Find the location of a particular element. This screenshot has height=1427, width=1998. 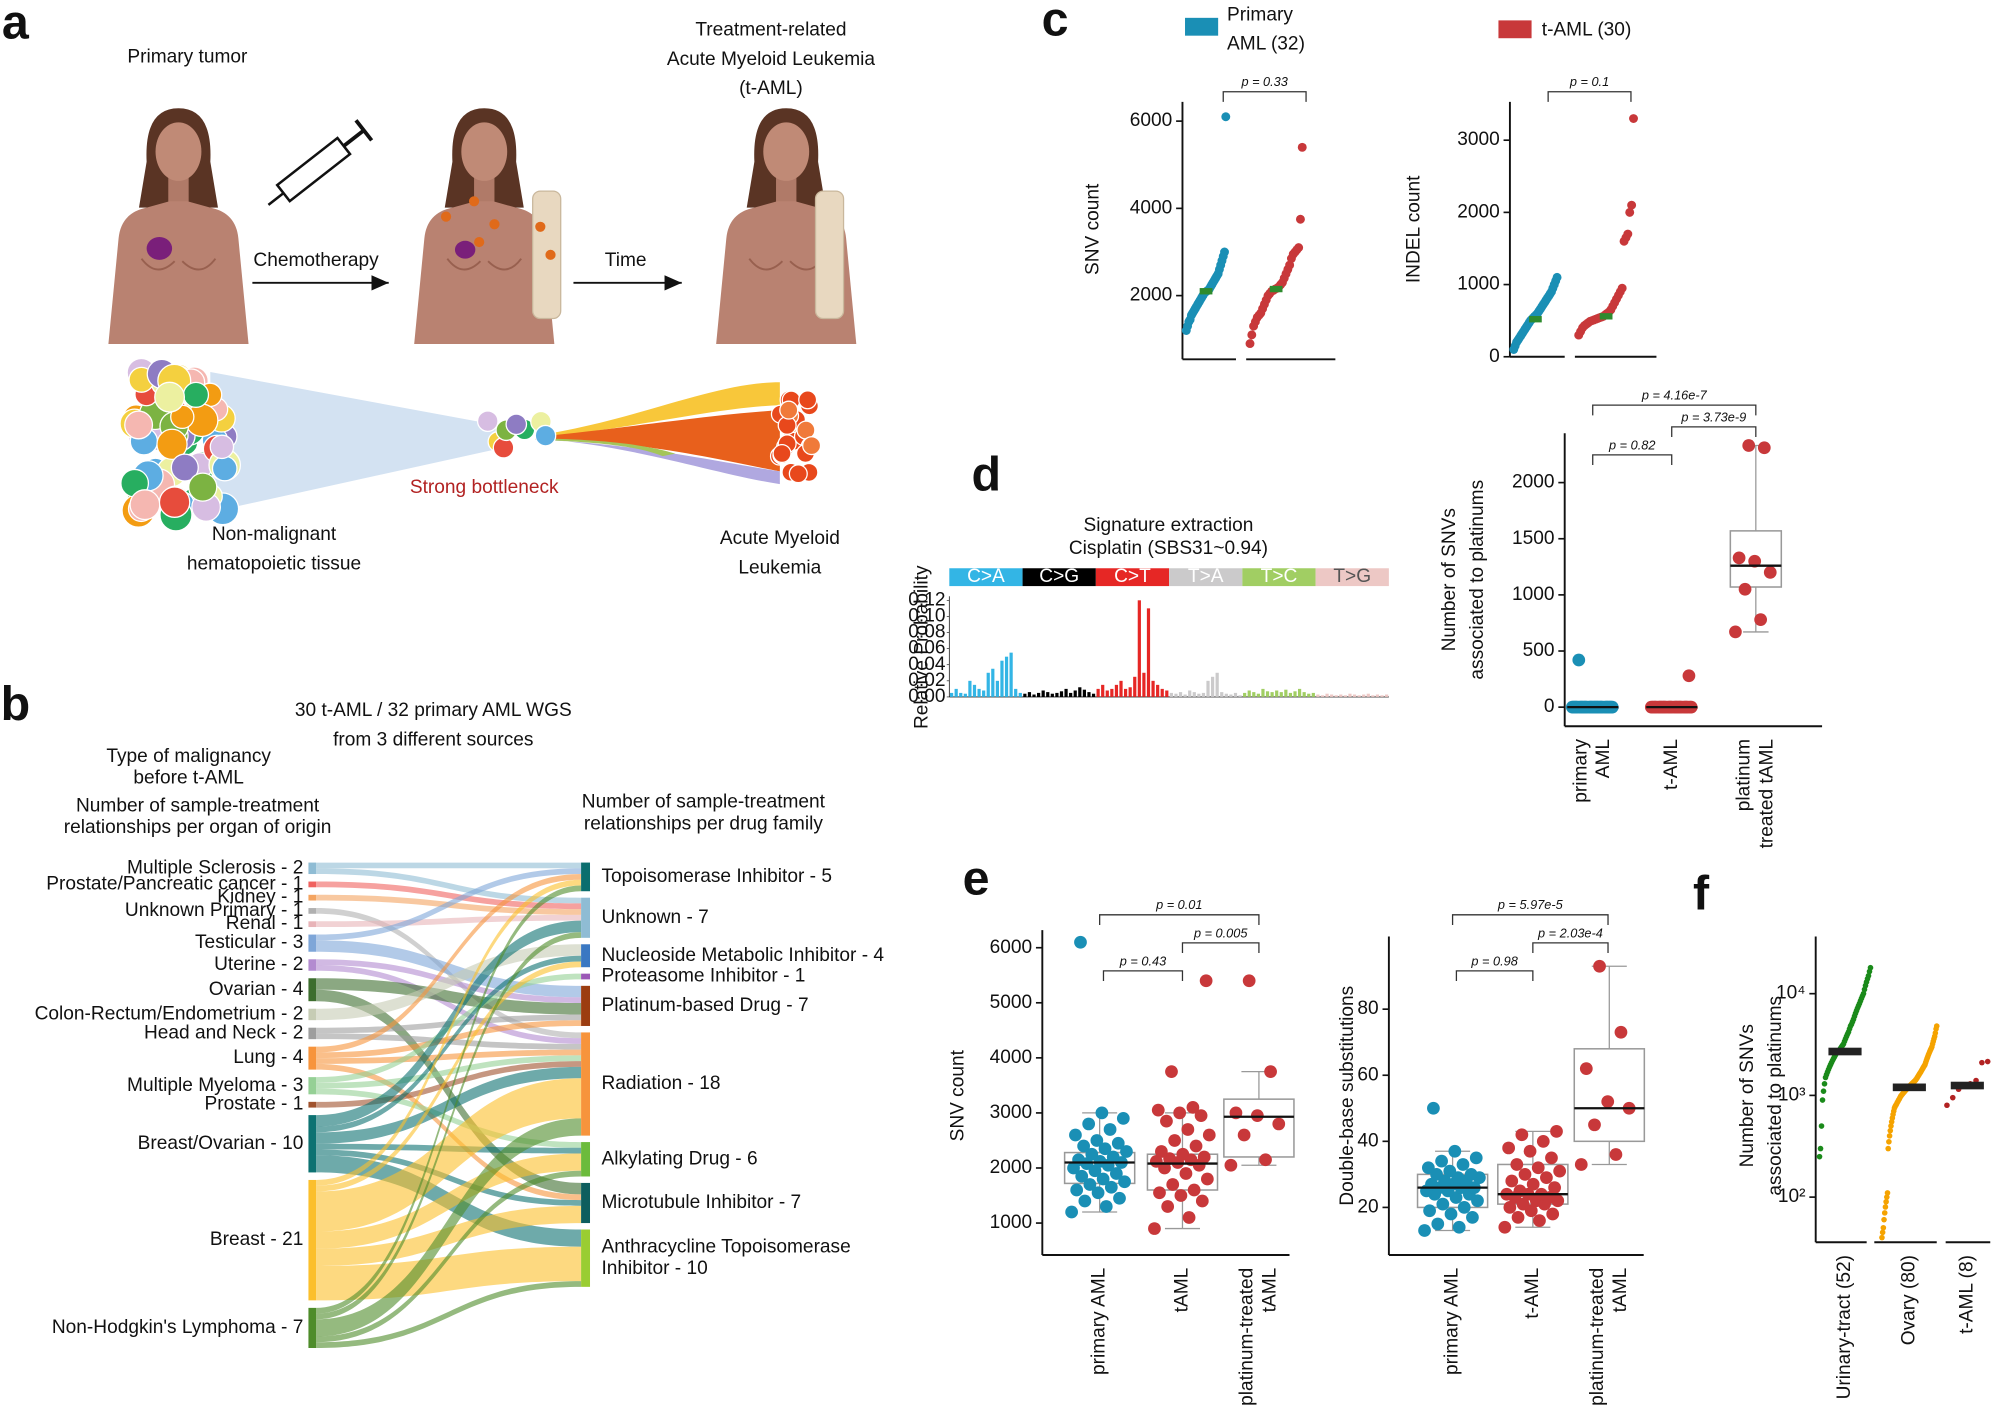

sankey-label: Anthracycline Topoisomerase is located at coordinates (725, 1246).